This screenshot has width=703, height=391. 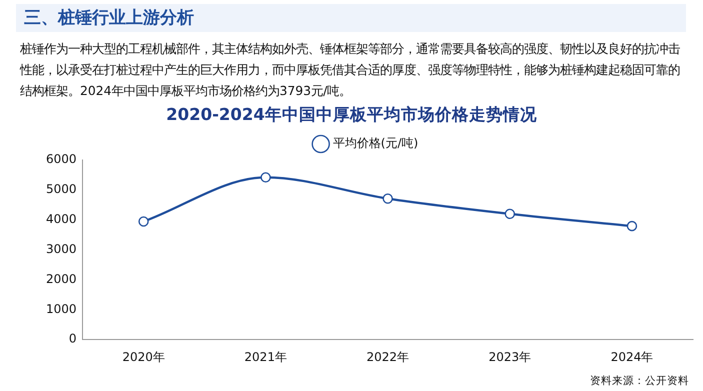 I want to click on x-tick-label: 2024年, so click(x=632, y=357).